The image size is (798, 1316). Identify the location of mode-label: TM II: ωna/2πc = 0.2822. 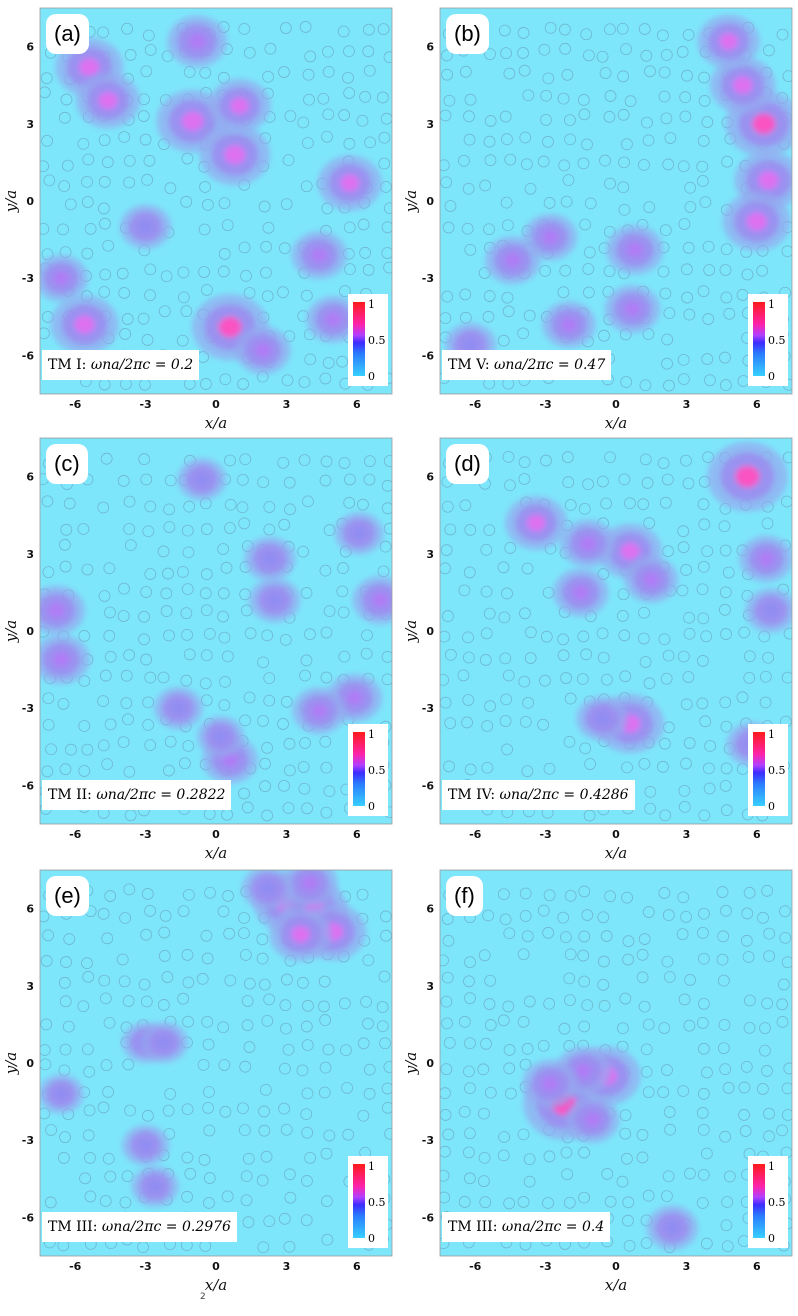
(137, 795).